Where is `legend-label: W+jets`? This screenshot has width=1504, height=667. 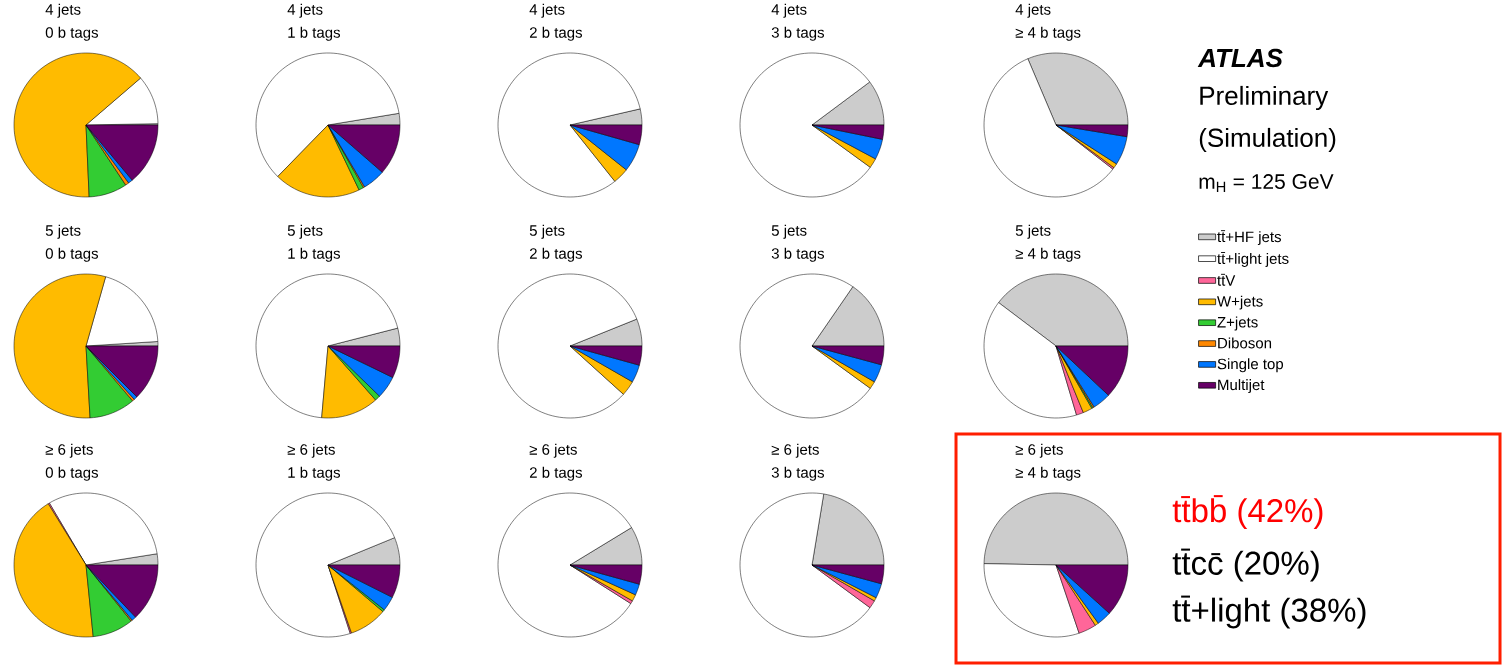 legend-label: W+jets is located at coordinates (1240, 302).